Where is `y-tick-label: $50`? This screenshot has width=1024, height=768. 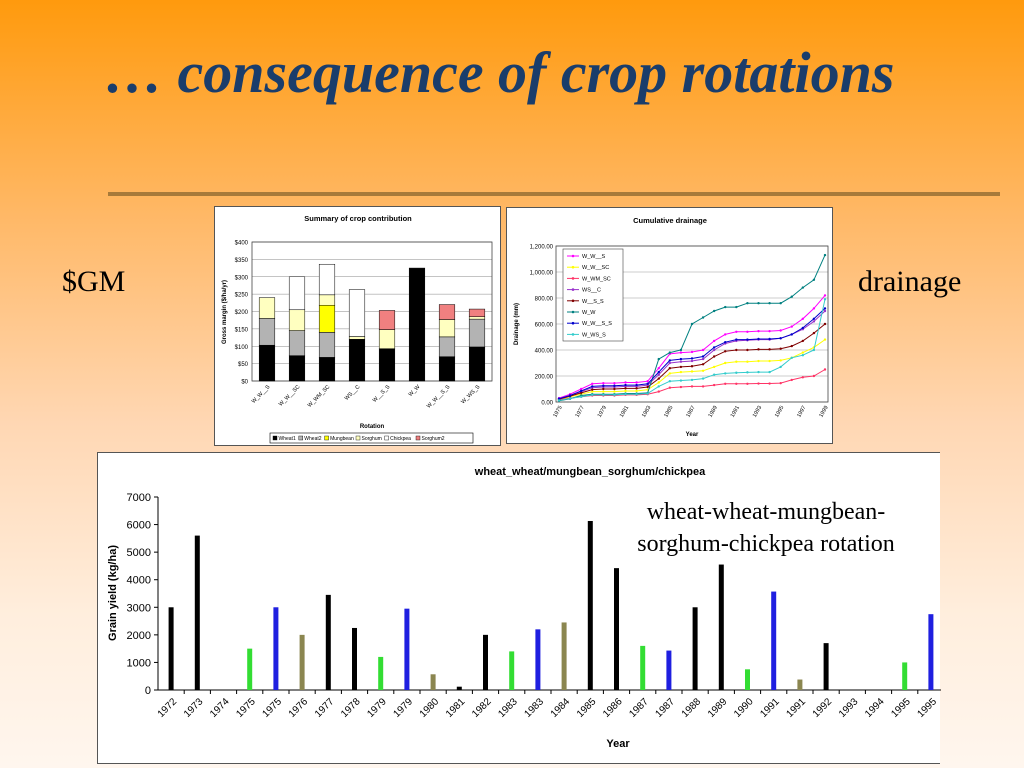 y-tick-label: $50 is located at coordinates (243, 365).